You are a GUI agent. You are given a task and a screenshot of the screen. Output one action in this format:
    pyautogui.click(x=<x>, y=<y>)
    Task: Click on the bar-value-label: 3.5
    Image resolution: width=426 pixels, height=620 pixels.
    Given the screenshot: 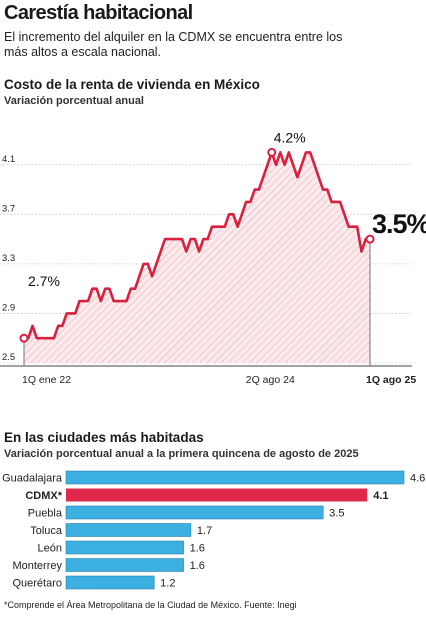 What is the action you would take?
    pyautogui.click(x=336, y=514)
    